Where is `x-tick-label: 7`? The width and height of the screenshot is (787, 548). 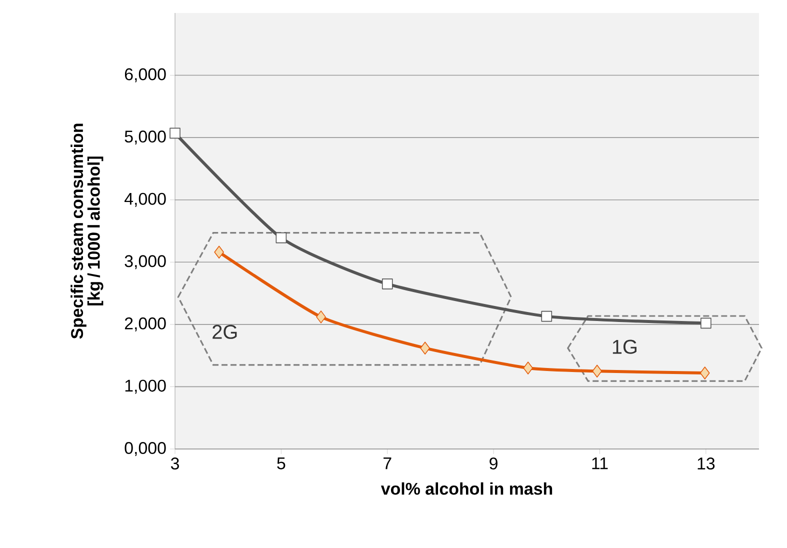
x-tick-label: 7 is located at coordinates (388, 464).